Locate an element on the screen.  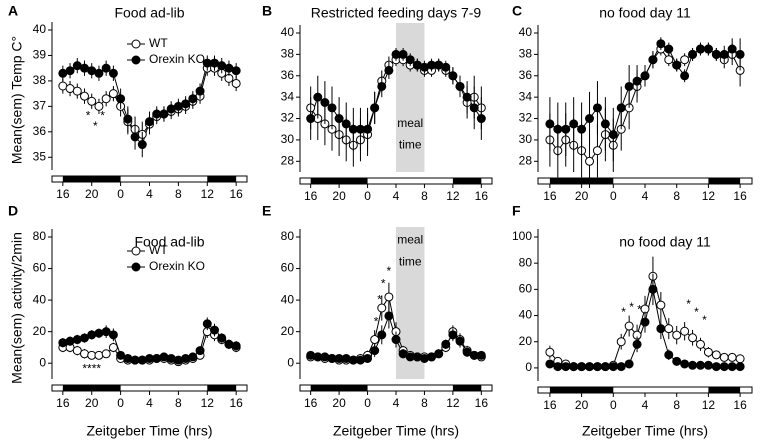
y-axis-title: Mean(sem) activity/2min is located at coordinates (17, 308).